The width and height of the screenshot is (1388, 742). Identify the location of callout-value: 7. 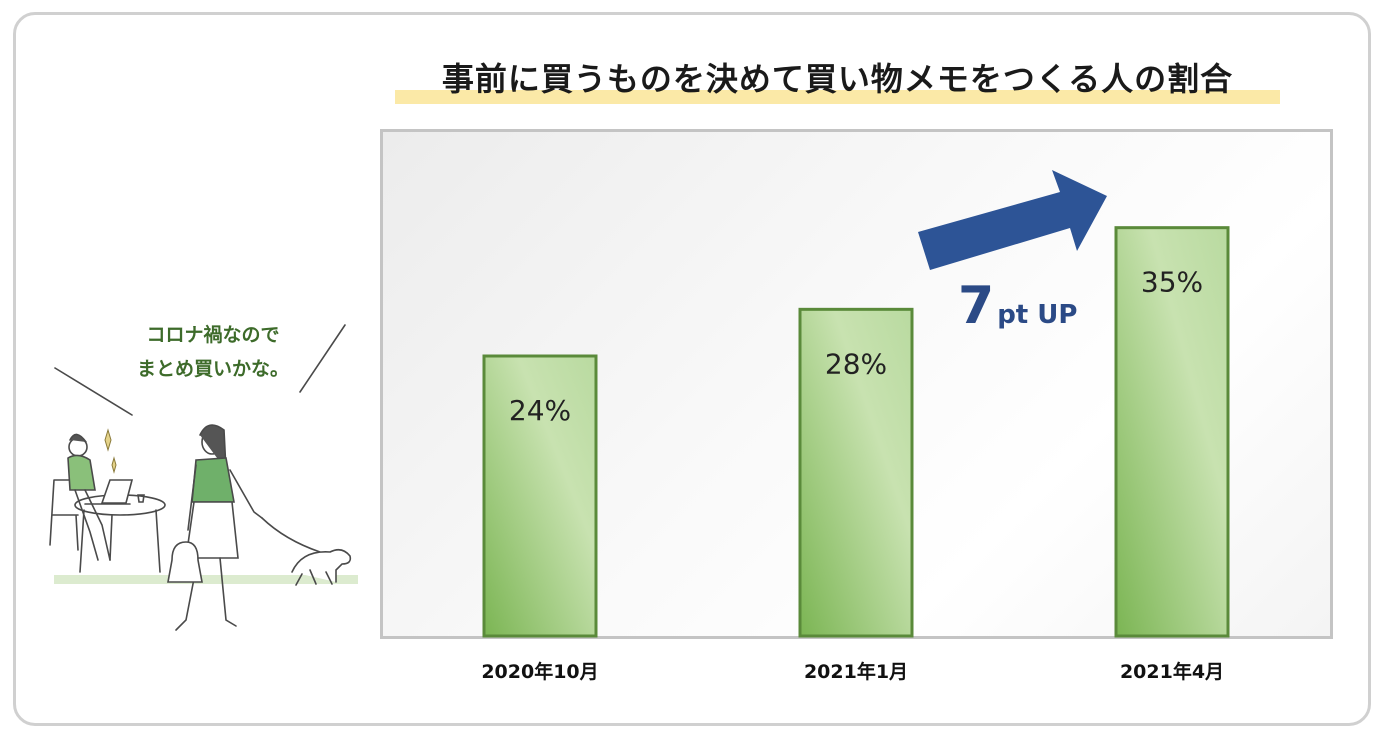
(976, 306).